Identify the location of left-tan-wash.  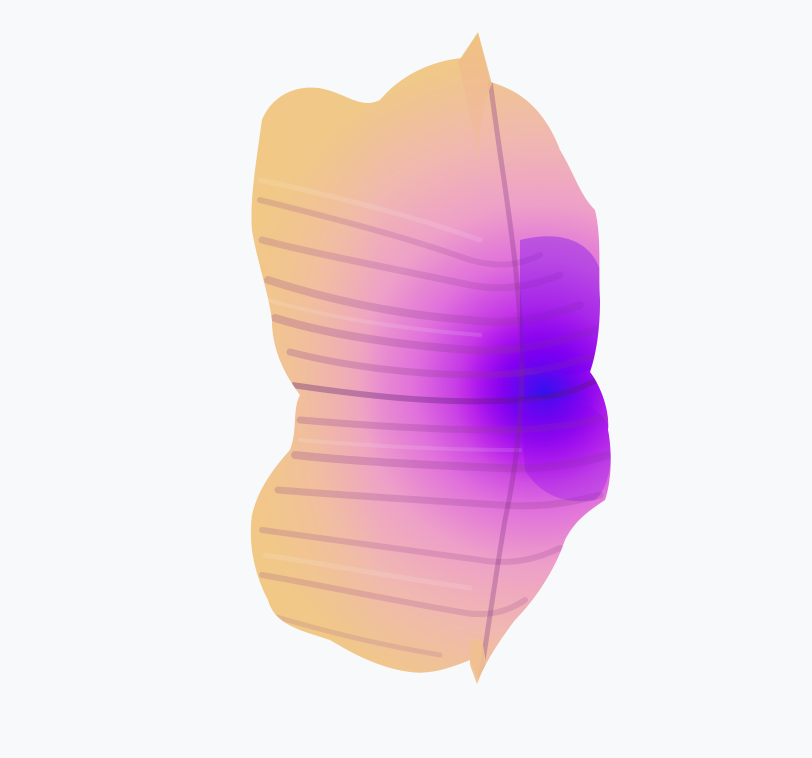
(315, 360).